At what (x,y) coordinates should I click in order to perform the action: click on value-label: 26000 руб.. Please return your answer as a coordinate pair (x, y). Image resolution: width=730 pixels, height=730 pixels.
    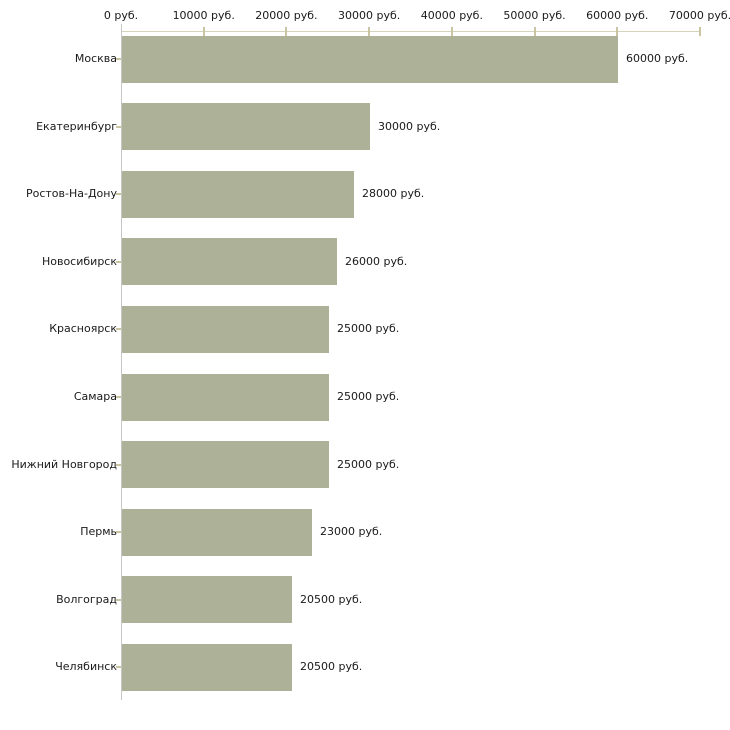
    Looking at the image, I should click on (376, 261).